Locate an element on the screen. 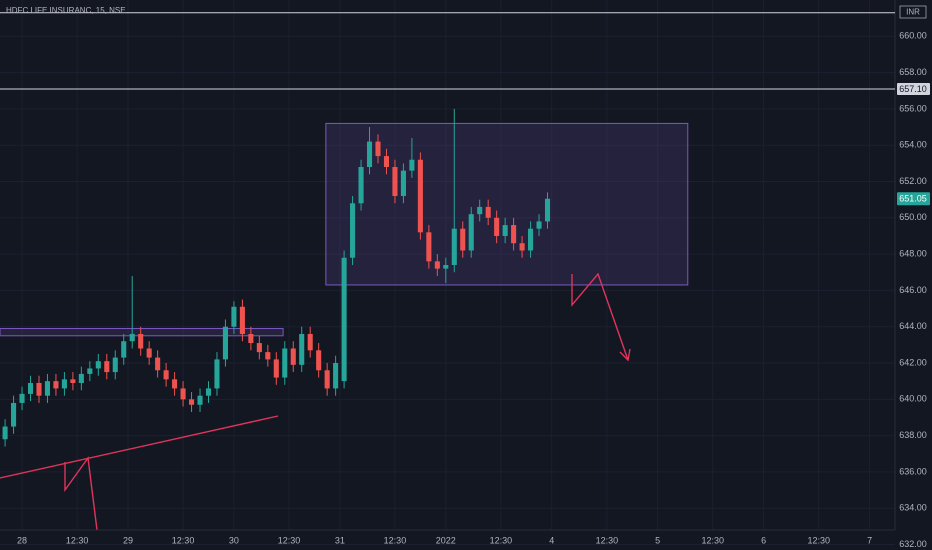 The height and width of the screenshot is (550, 932). last-price-box is located at coordinates (913, 199).